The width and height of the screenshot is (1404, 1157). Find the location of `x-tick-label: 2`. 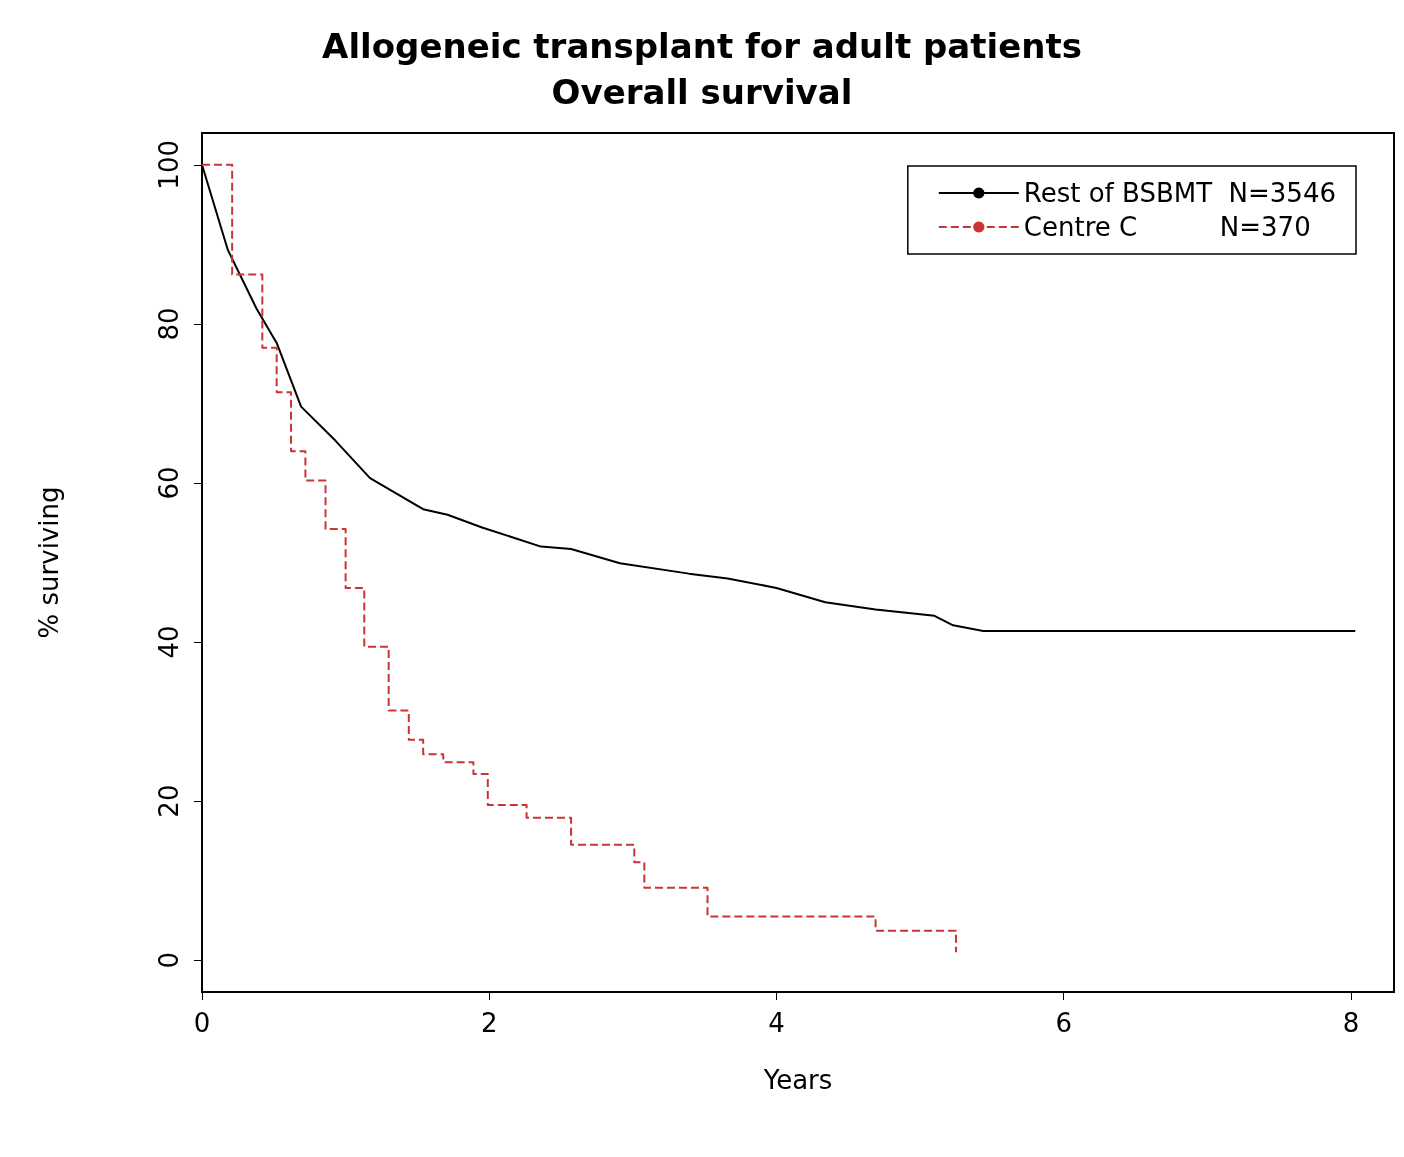

x-tick-label: 2 is located at coordinates (489, 1023).